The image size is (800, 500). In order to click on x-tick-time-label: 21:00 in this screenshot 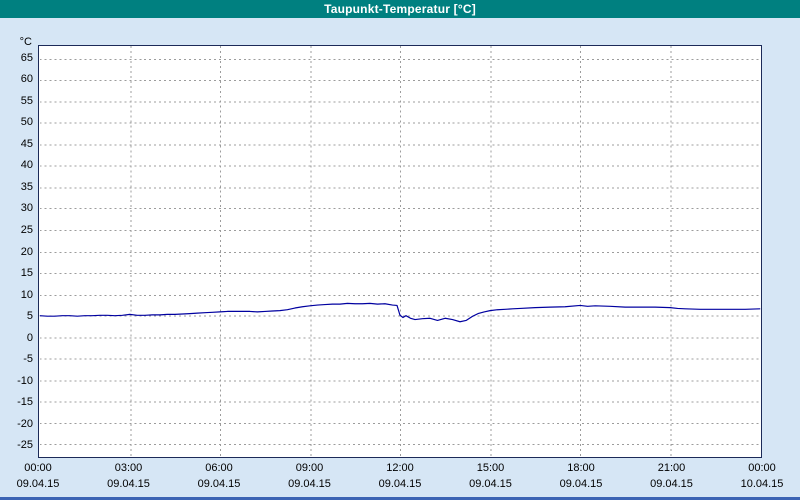, I will do `click(671, 468)`.